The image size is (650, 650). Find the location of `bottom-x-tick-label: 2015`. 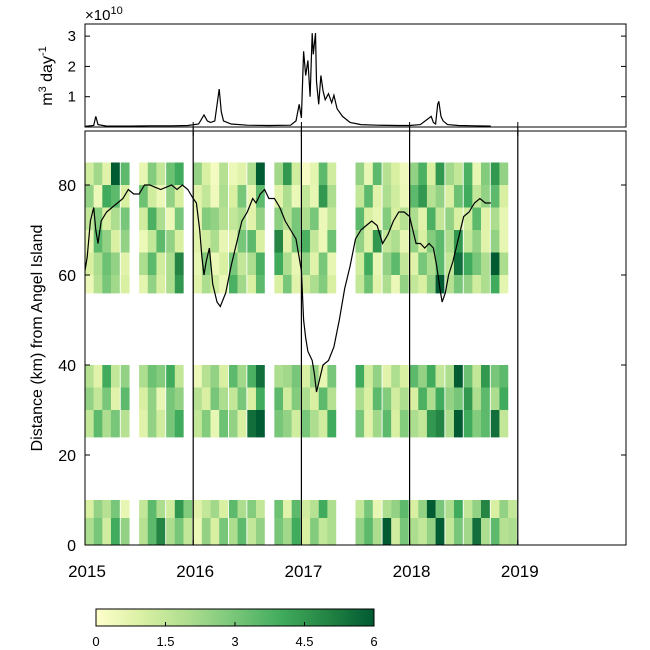

bottom-x-tick-label: 2015 is located at coordinates (87, 571).